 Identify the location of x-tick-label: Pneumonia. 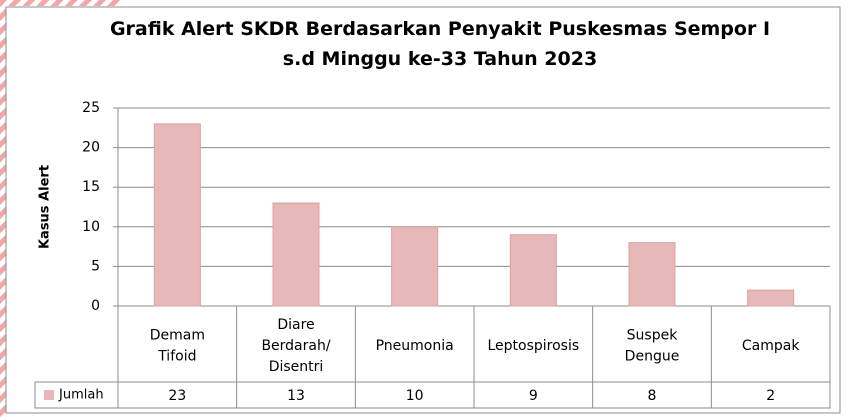
(415, 346).